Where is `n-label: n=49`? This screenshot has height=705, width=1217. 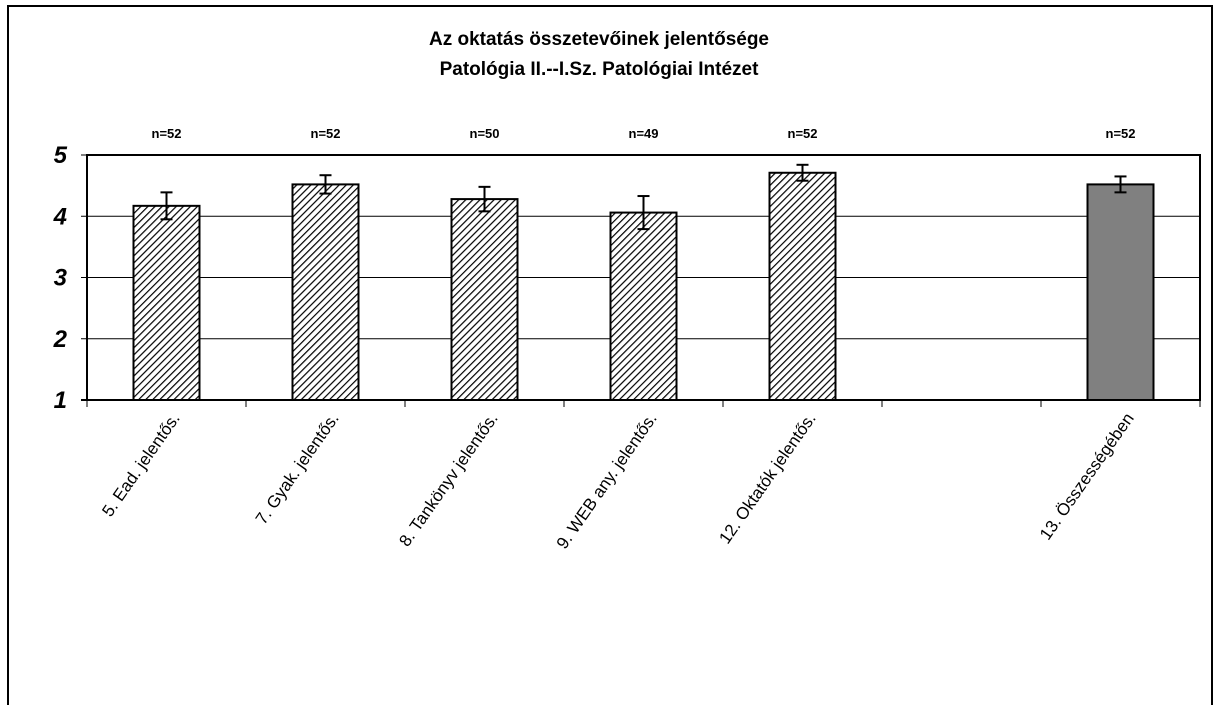 n-label: n=49 is located at coordinates (644, 133).